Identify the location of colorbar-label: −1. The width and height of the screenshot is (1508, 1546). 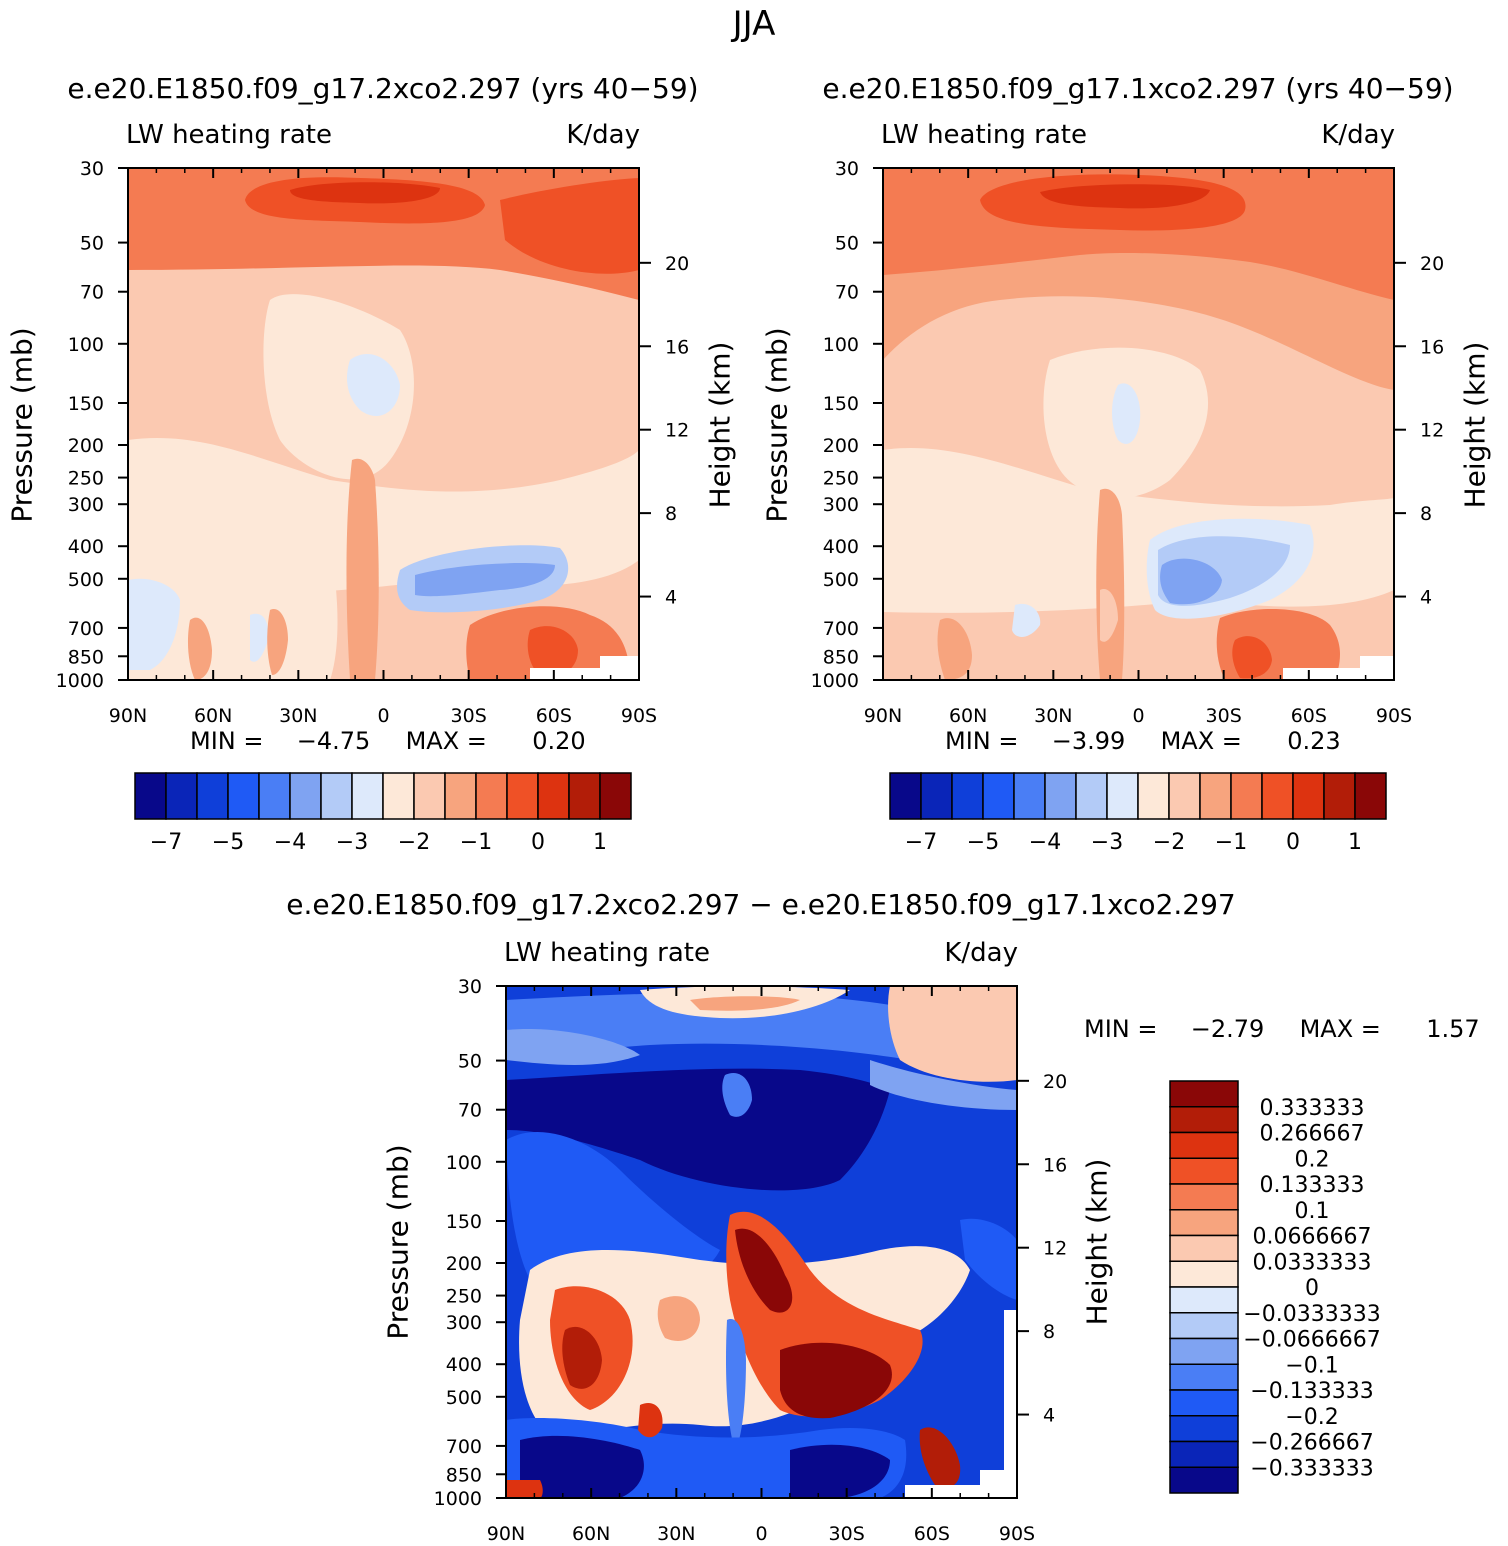
(476, 842).